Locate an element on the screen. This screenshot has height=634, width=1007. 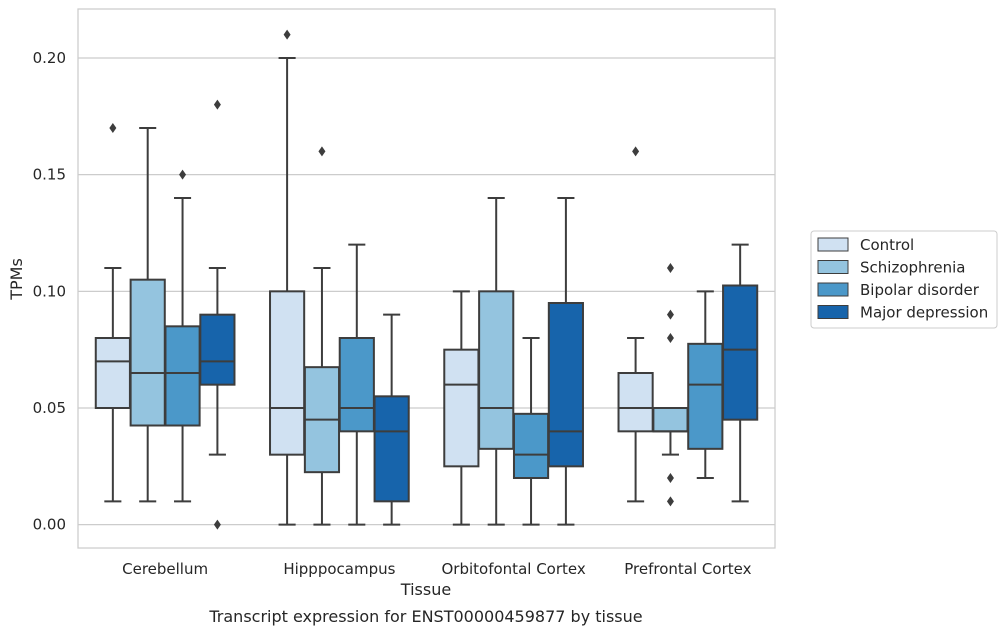
legend-label: Schizophrenia is located at coordinates (912, 268).